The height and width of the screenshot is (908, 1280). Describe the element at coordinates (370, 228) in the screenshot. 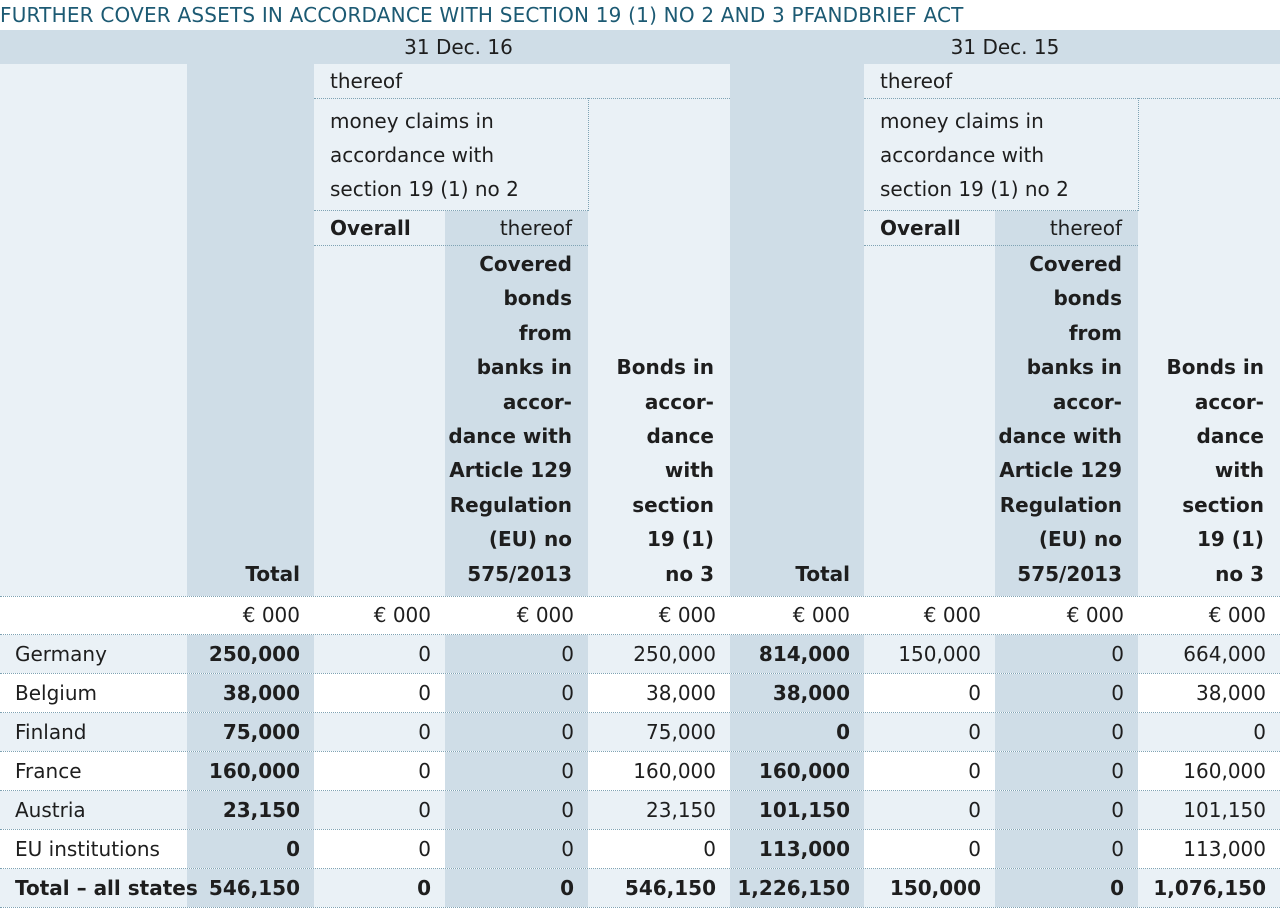

I see `overall-label: Overall` at that location.